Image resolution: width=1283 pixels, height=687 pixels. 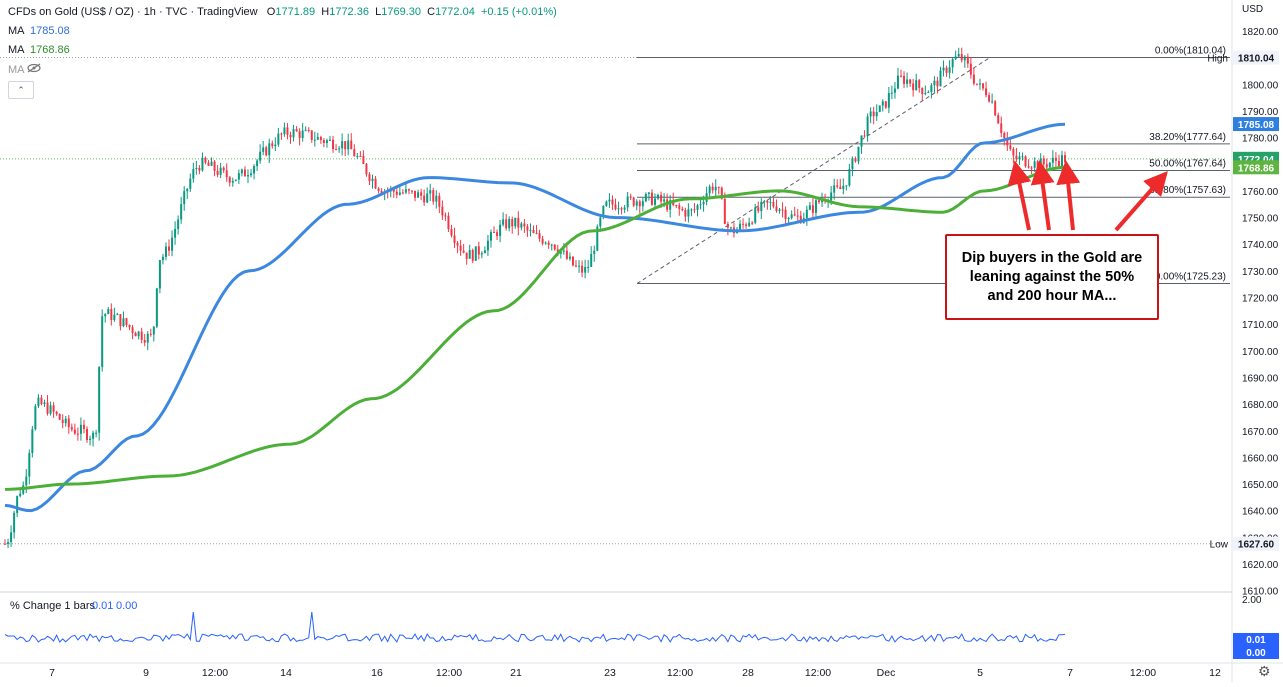 What do you see at coordinates (1217, 59) in the screenshot?
I see `high-tag-label: High` at bounding box center [1217, 59].